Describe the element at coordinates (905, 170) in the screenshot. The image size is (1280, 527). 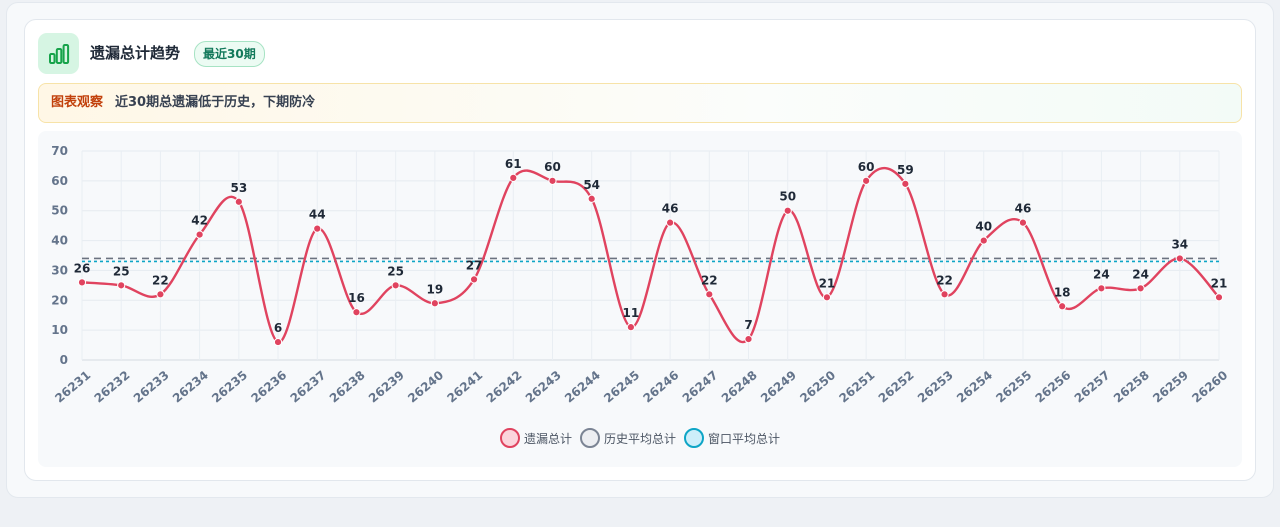
I see `data-label: 59` at that location.